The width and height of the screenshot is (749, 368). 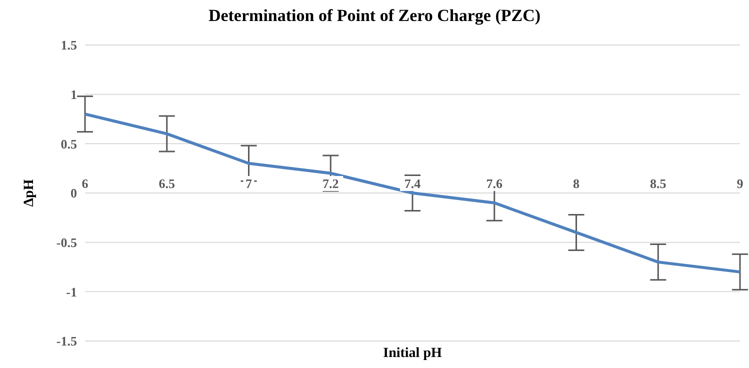 What do you see at coordinates (167, 183) in the screenshot?
I see `x-tick-label: 6.5` at bounding box center [167, 183].